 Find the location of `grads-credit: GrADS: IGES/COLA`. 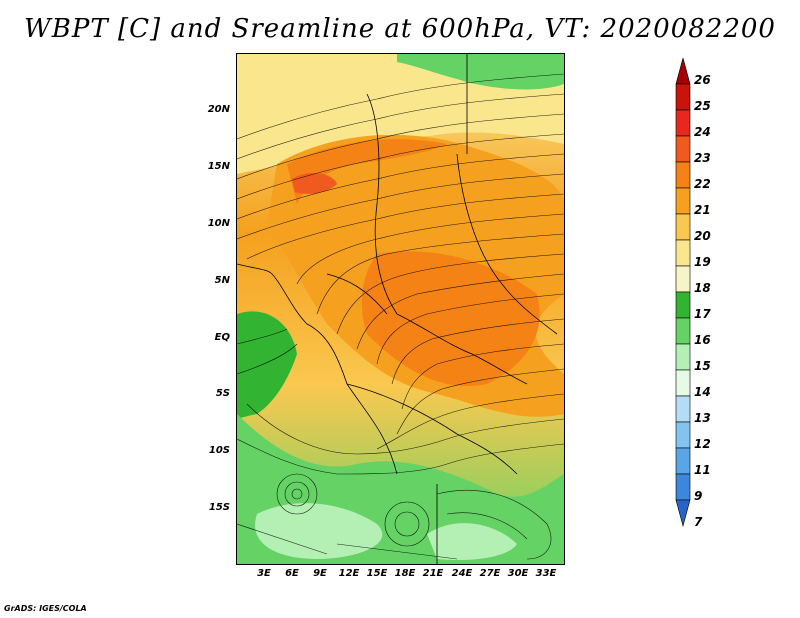

grads-credit: GrADS: IGES/COLA is located at coordinates (45, 608).